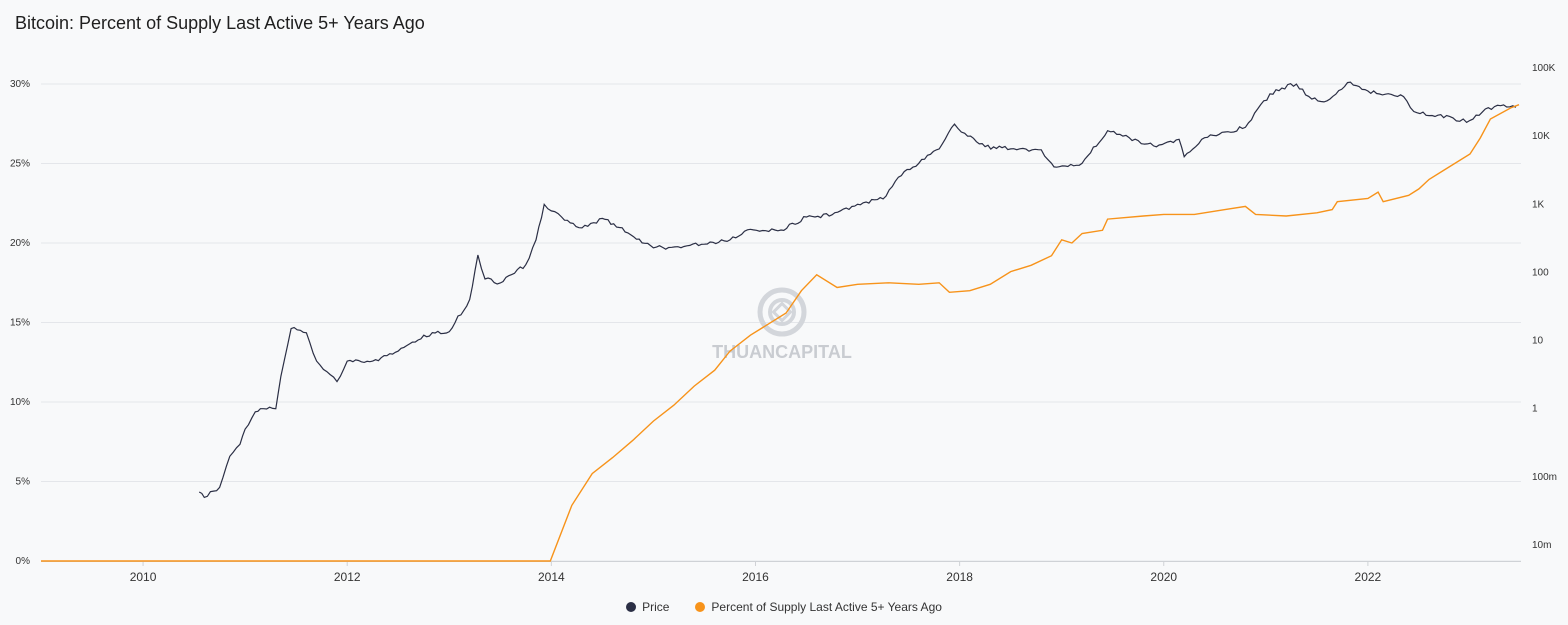  I want to click on x-tick-label: 2022, so click(1368, 577).